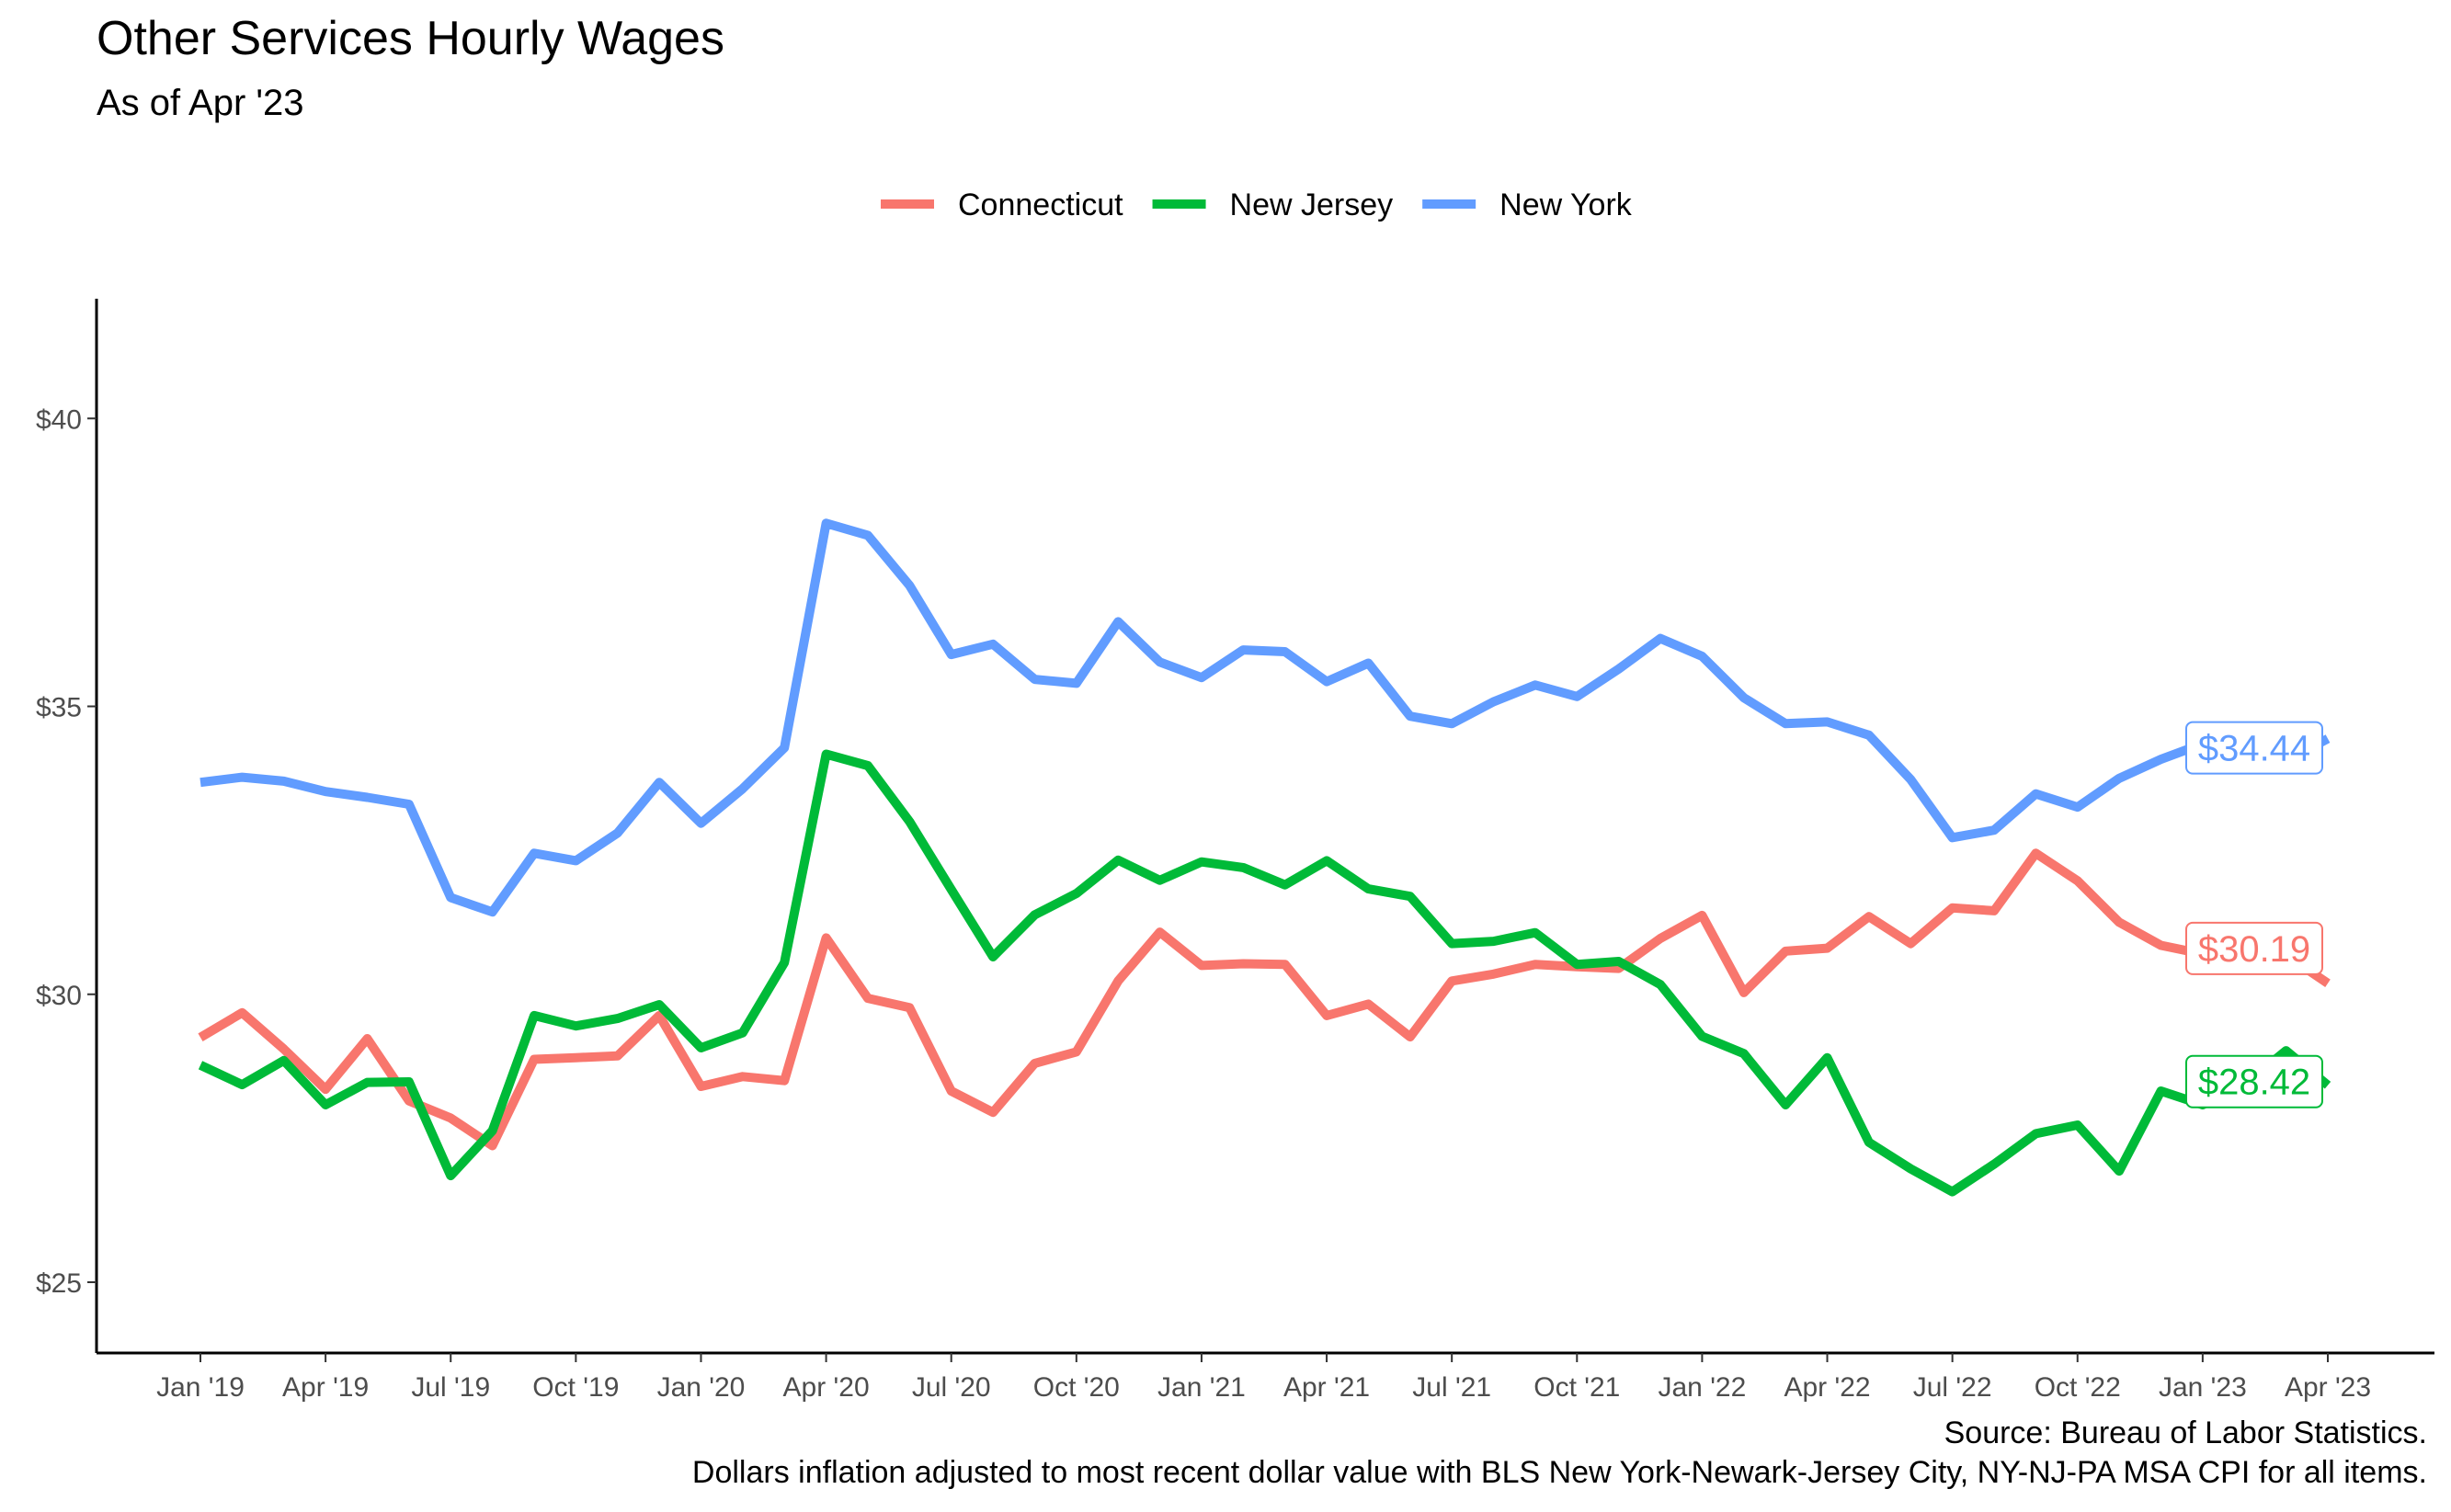 This screenshot has width=2451, height=1512. What do you see at coordinates (701, 1387) in the screenshot?
I see `x-tick-label: Jan '20` at bounding box center [701, 1387].